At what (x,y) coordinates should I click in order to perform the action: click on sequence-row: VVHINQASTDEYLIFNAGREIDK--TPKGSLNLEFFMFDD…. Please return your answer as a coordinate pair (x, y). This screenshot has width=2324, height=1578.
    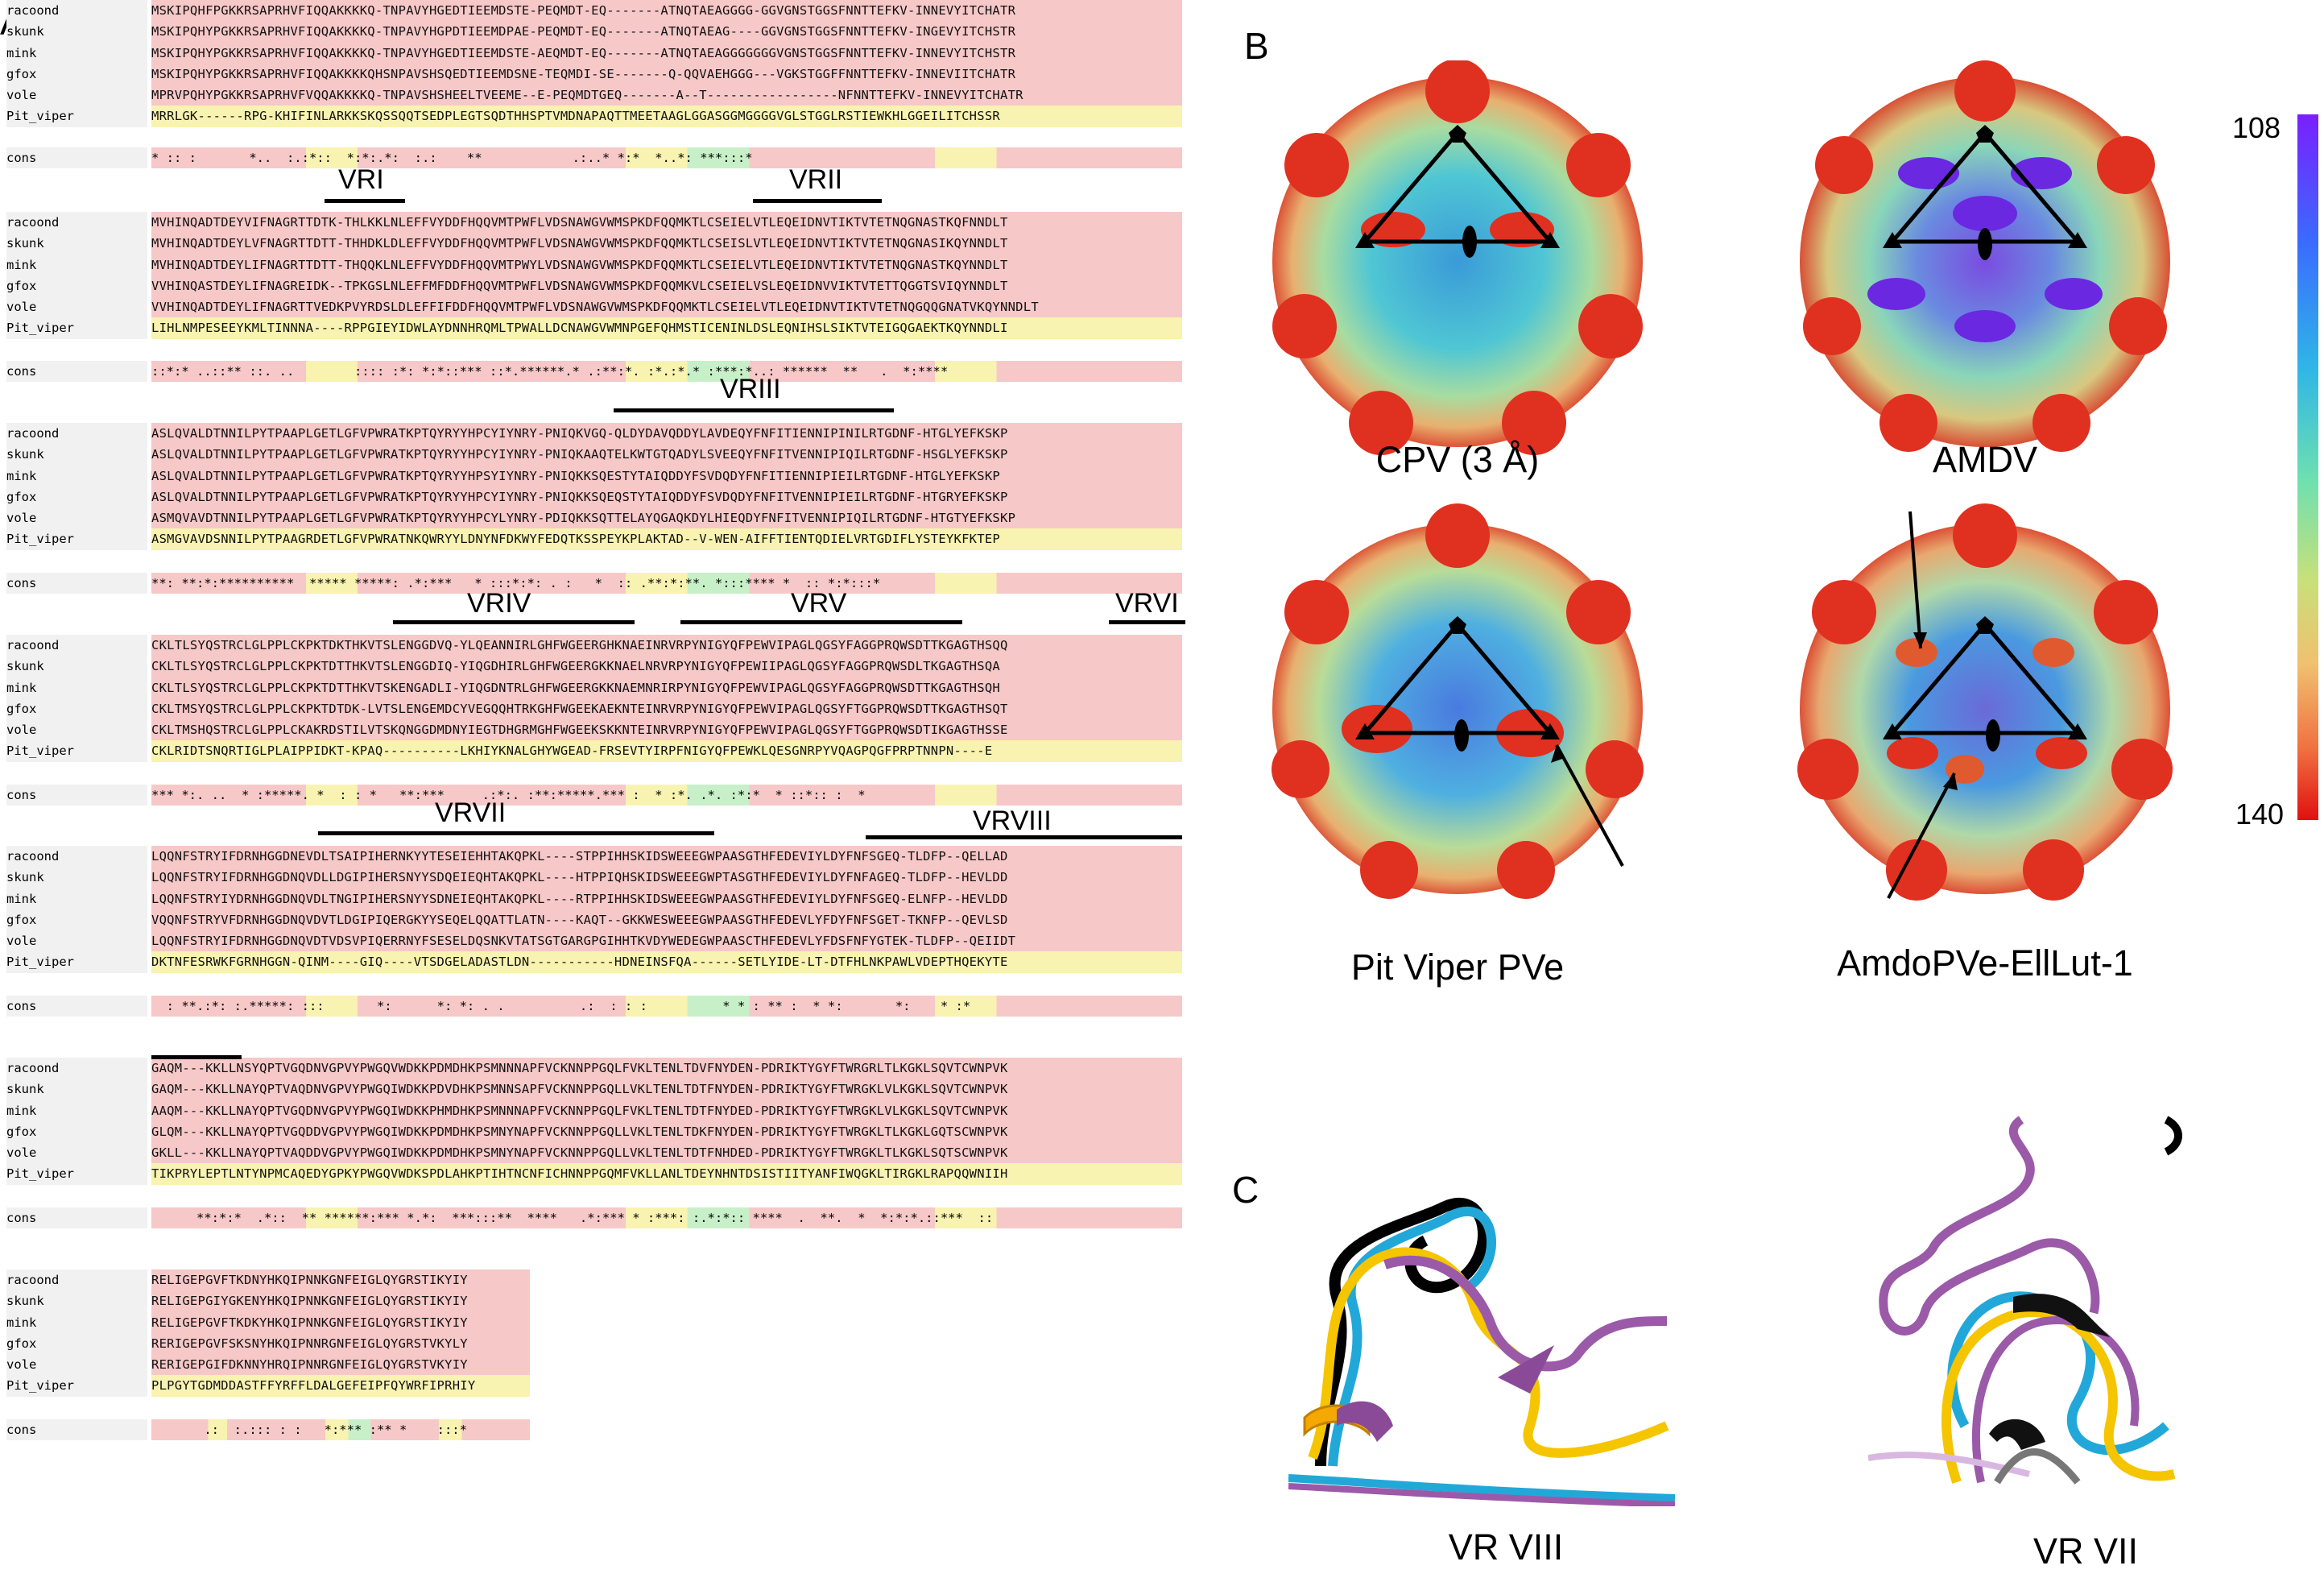
    Looking at the image, I should click on (579, 285).